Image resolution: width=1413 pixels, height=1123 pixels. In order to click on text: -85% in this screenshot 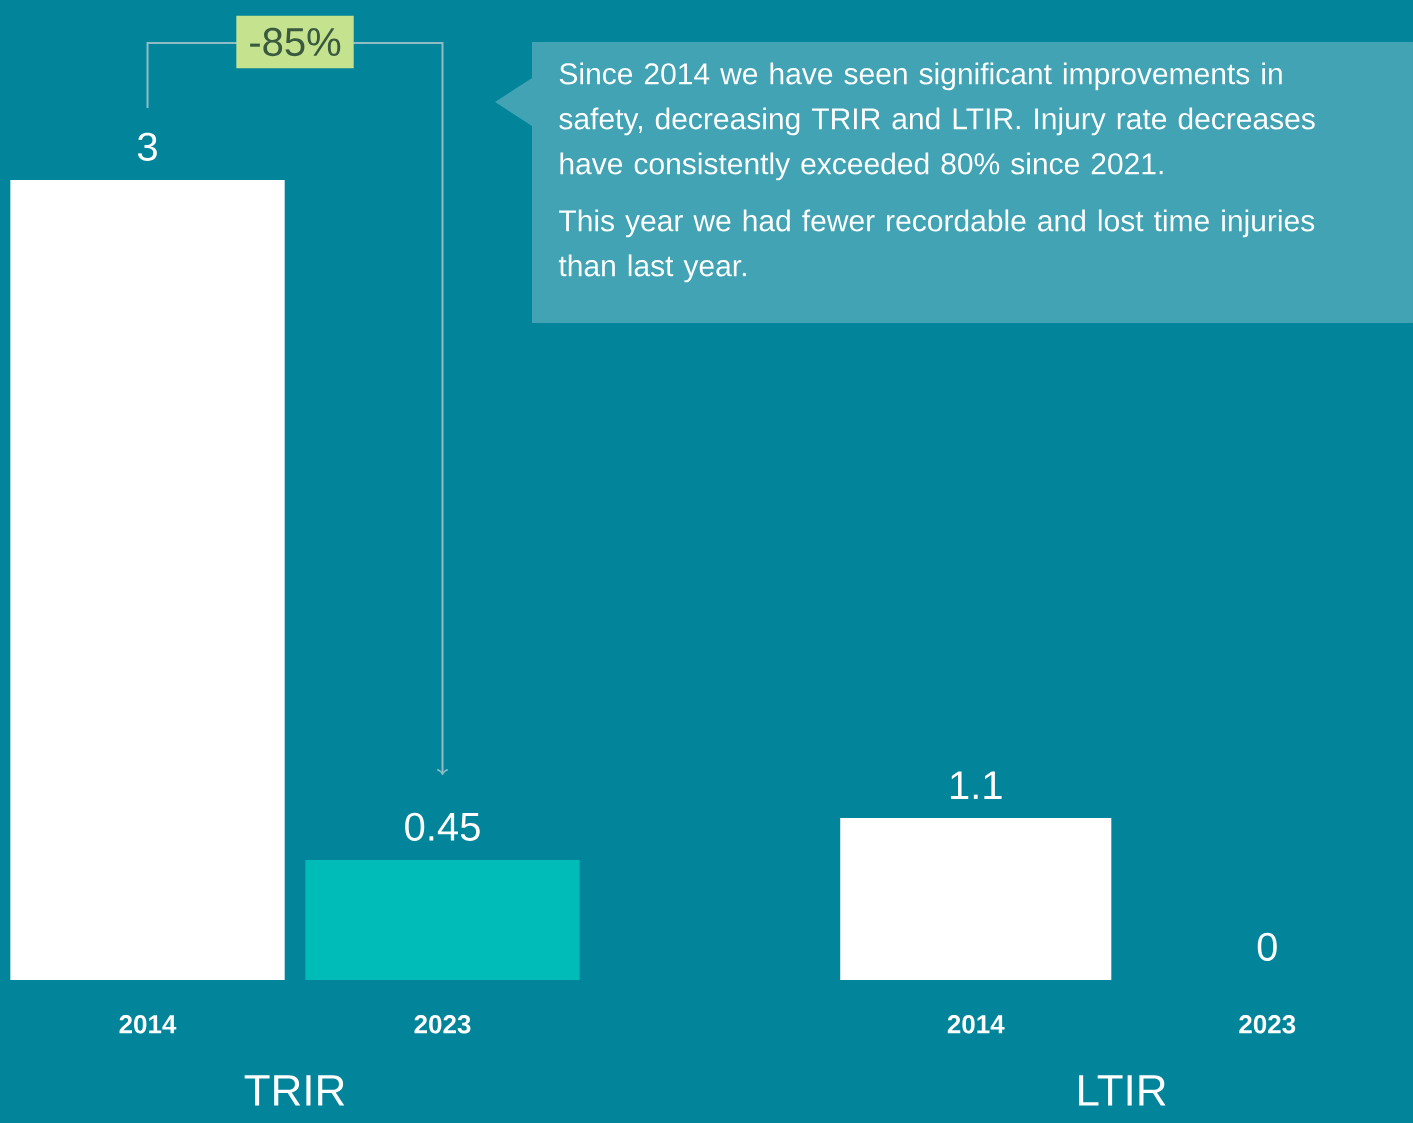, I will do `click(295, 42)`.